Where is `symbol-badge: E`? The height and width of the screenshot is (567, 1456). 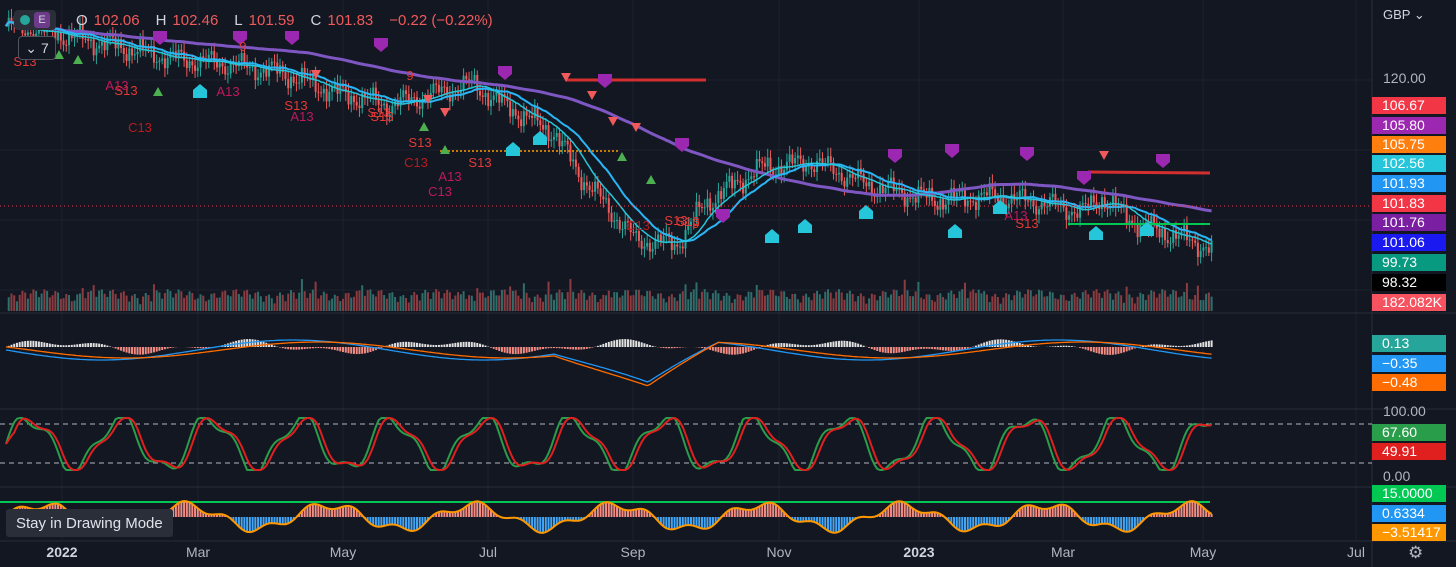
symbol-badge: E is located at coordinates (35, 20).